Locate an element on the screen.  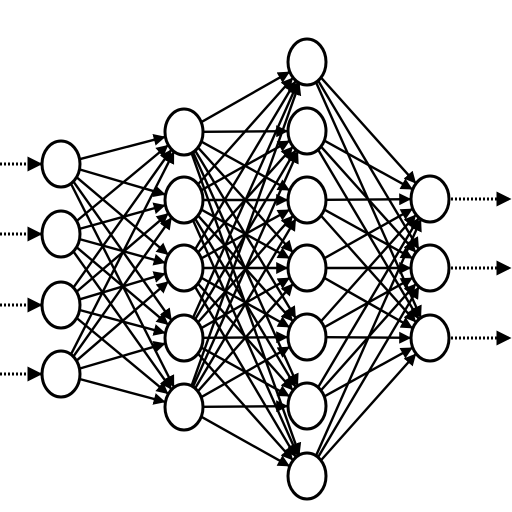
connection-l1-n4-to-l2-n3 is located at coordinates (122, 321).